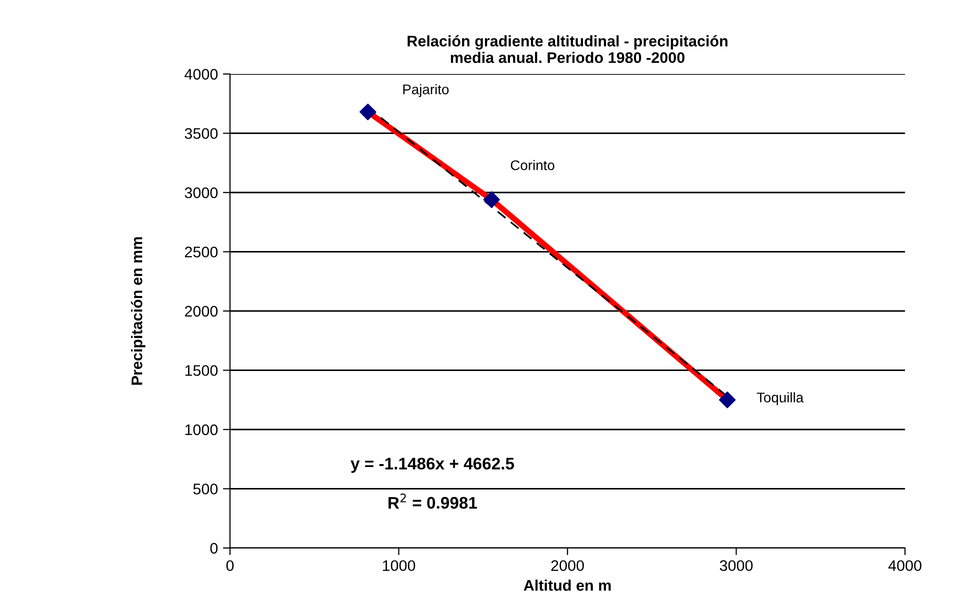  What do you see at coordinates (432, 465) in the screenshot?
I see `annotation: y = -1.1486x + 4662.5` at bounding box center [432, 465].